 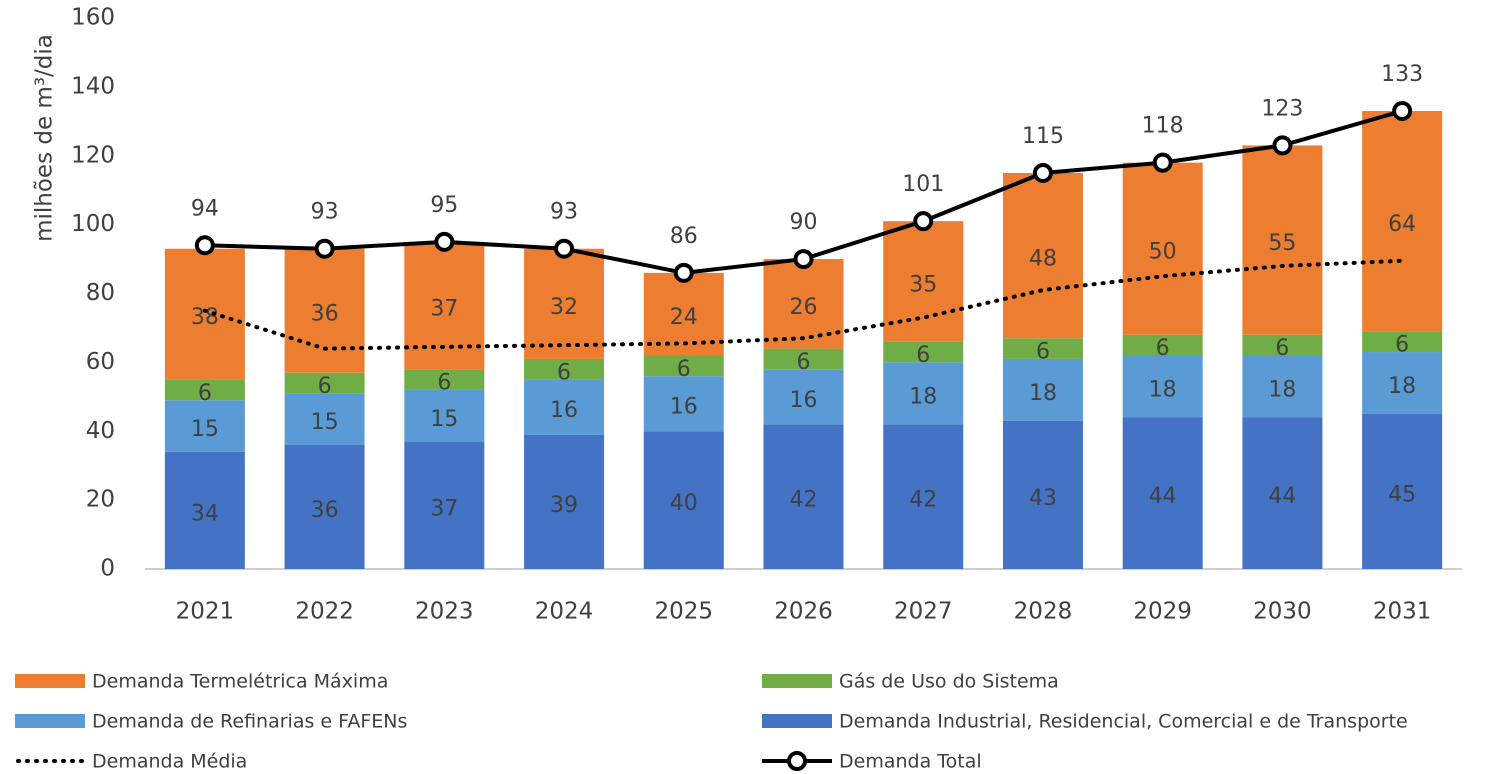 I want to click on average-line, so click(x=803, y=304).